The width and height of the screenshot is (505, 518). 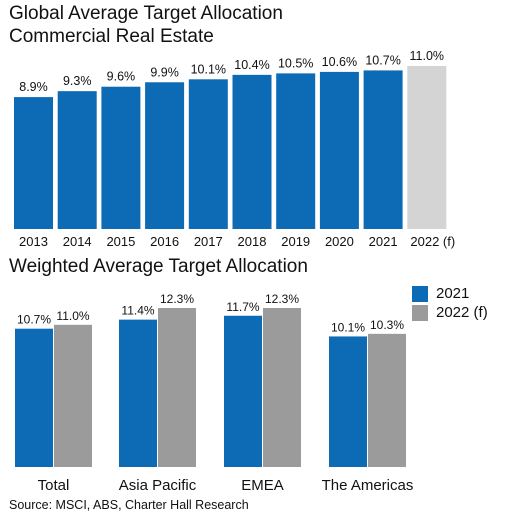 I want to click on legend-item-2022f: 2022 (f), so click(x=450, y=312).